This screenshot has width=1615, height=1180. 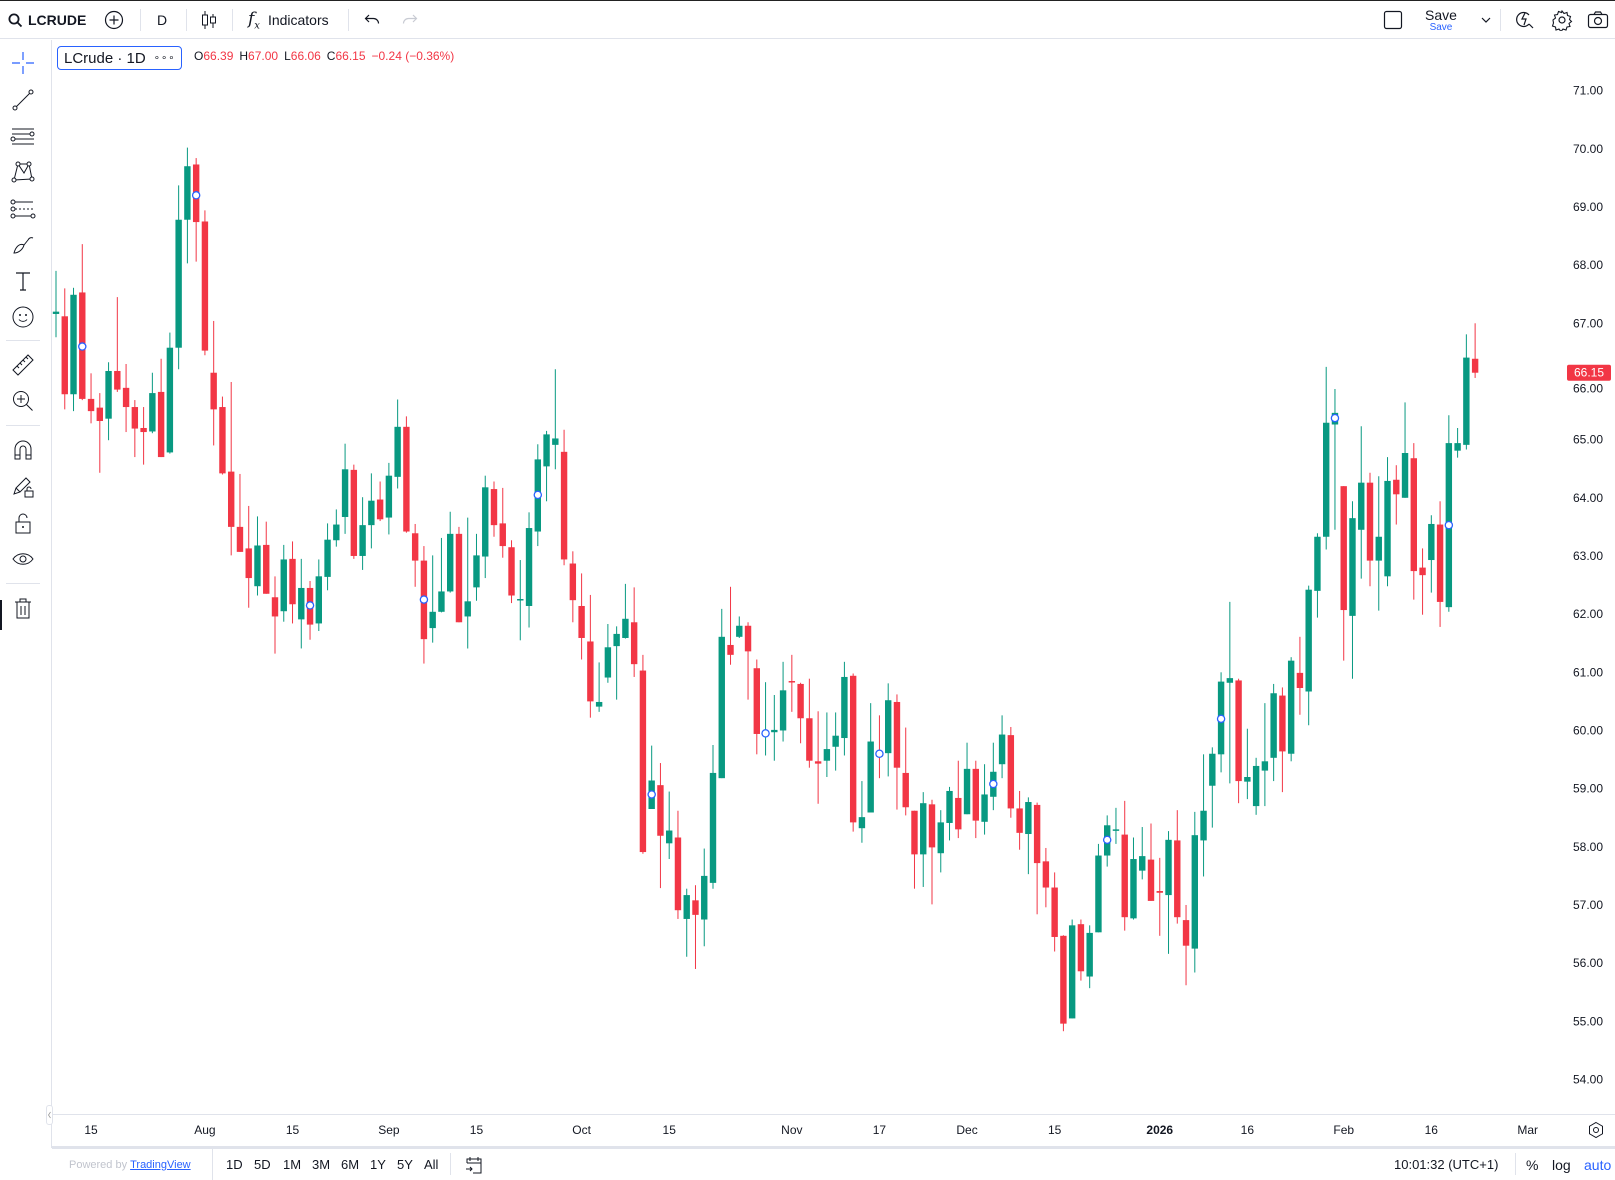 What do you see at coordinates (474, 1164) in the screenshot?
I see `go-to-date-button` at bounding box center [474, 1164].